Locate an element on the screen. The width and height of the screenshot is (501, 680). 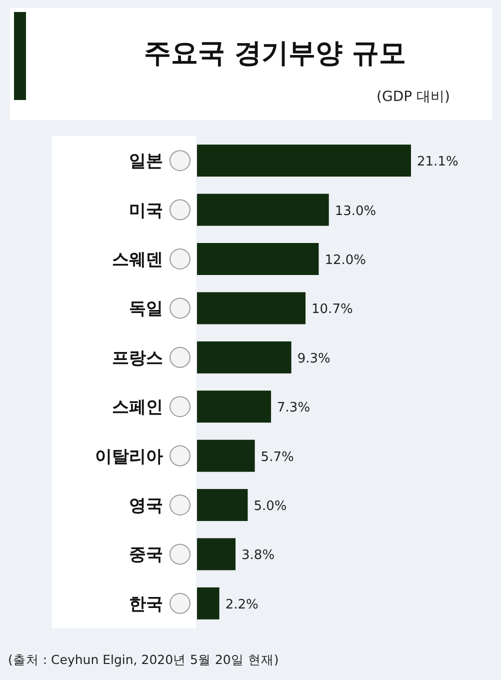
y-tick-label: 프랑스 is located at coordinates (137, 358).